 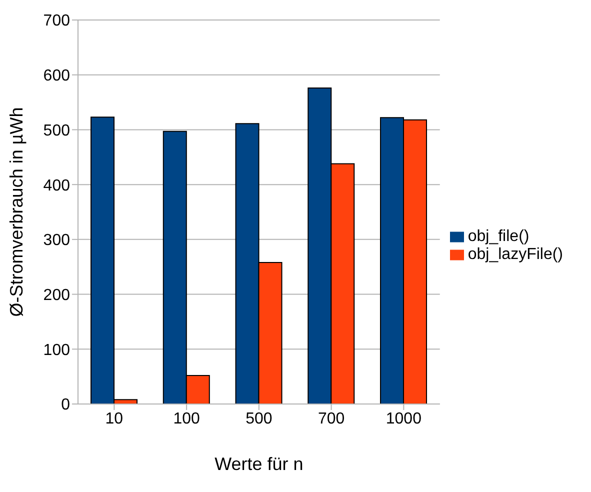 I want to click on x-tick-label: 700, so click(x=331, y=419).